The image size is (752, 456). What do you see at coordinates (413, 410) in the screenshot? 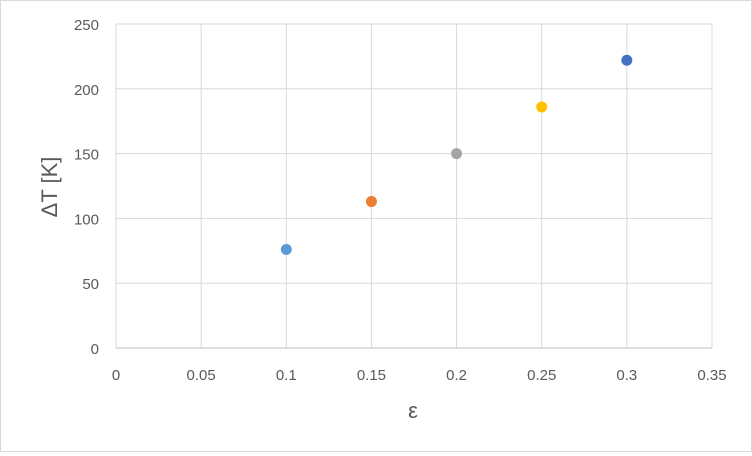
I see `x-axis-title: ε` at bounding box center [413, 410].